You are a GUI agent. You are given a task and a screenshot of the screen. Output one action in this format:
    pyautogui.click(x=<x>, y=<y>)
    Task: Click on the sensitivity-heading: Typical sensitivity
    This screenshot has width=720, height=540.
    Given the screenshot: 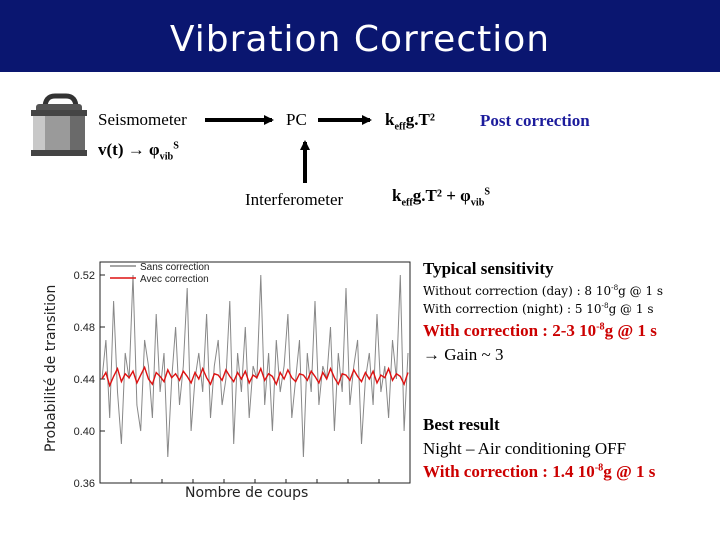 What is the action you would take?
    pyautogui.click(x=488, y=268)
    